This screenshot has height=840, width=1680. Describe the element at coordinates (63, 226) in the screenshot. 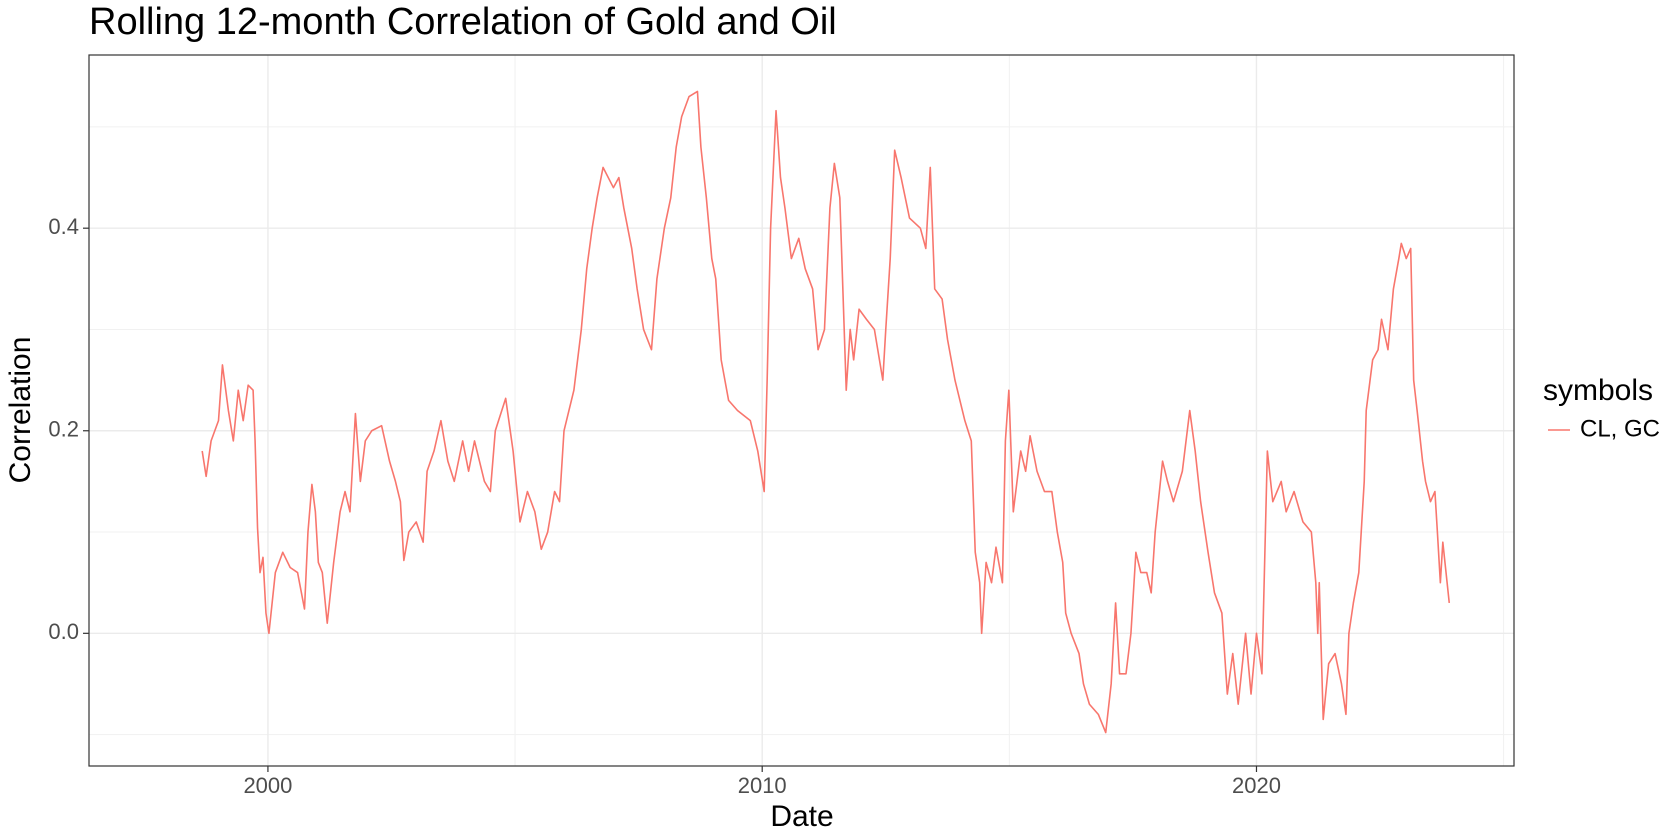

I see `y-tick-label: 0.4` at that location.